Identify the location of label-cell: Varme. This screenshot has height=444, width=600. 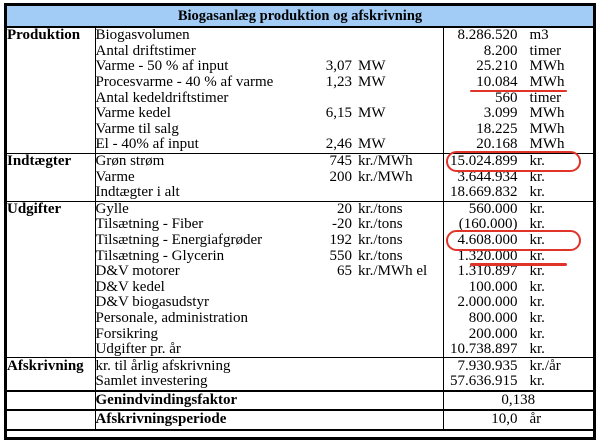
(115, 176).